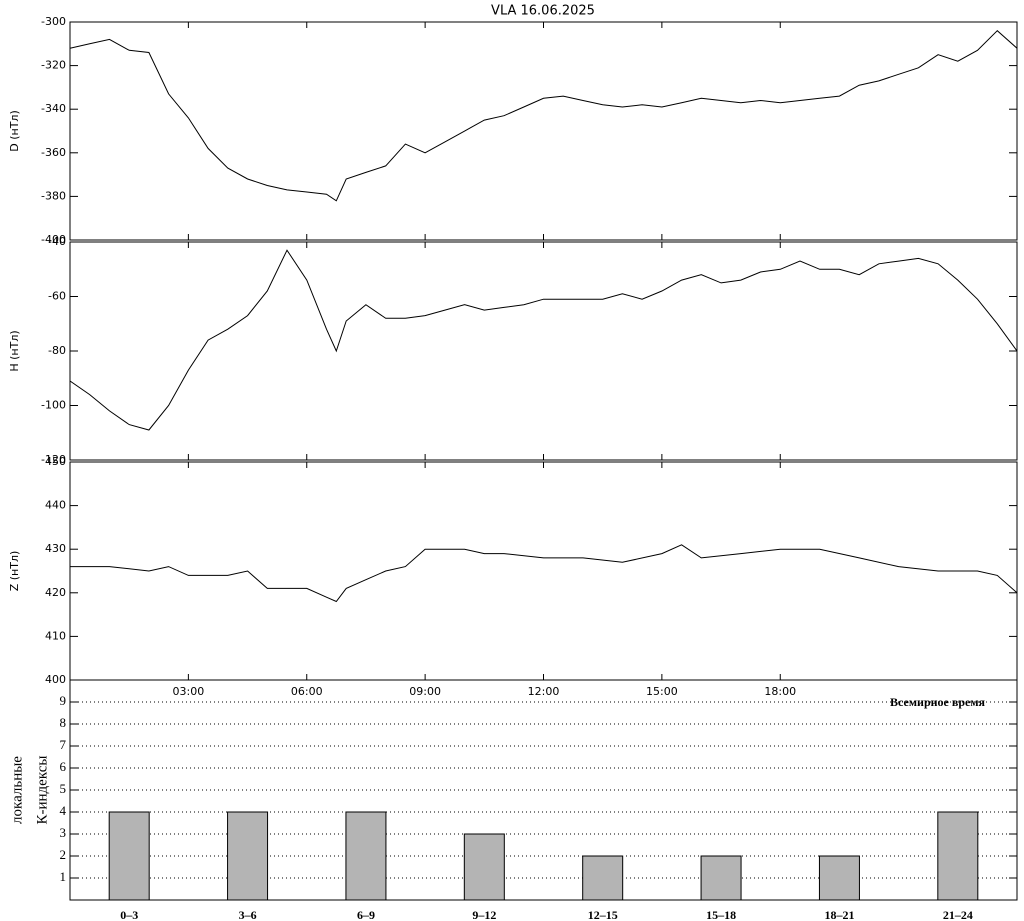 Image resolution: width=1024 pixels, height=921 pixels. Describe the element at coordinates (603, 914) in the screenshot. I see `x-tick-label: 12–15` at that location.